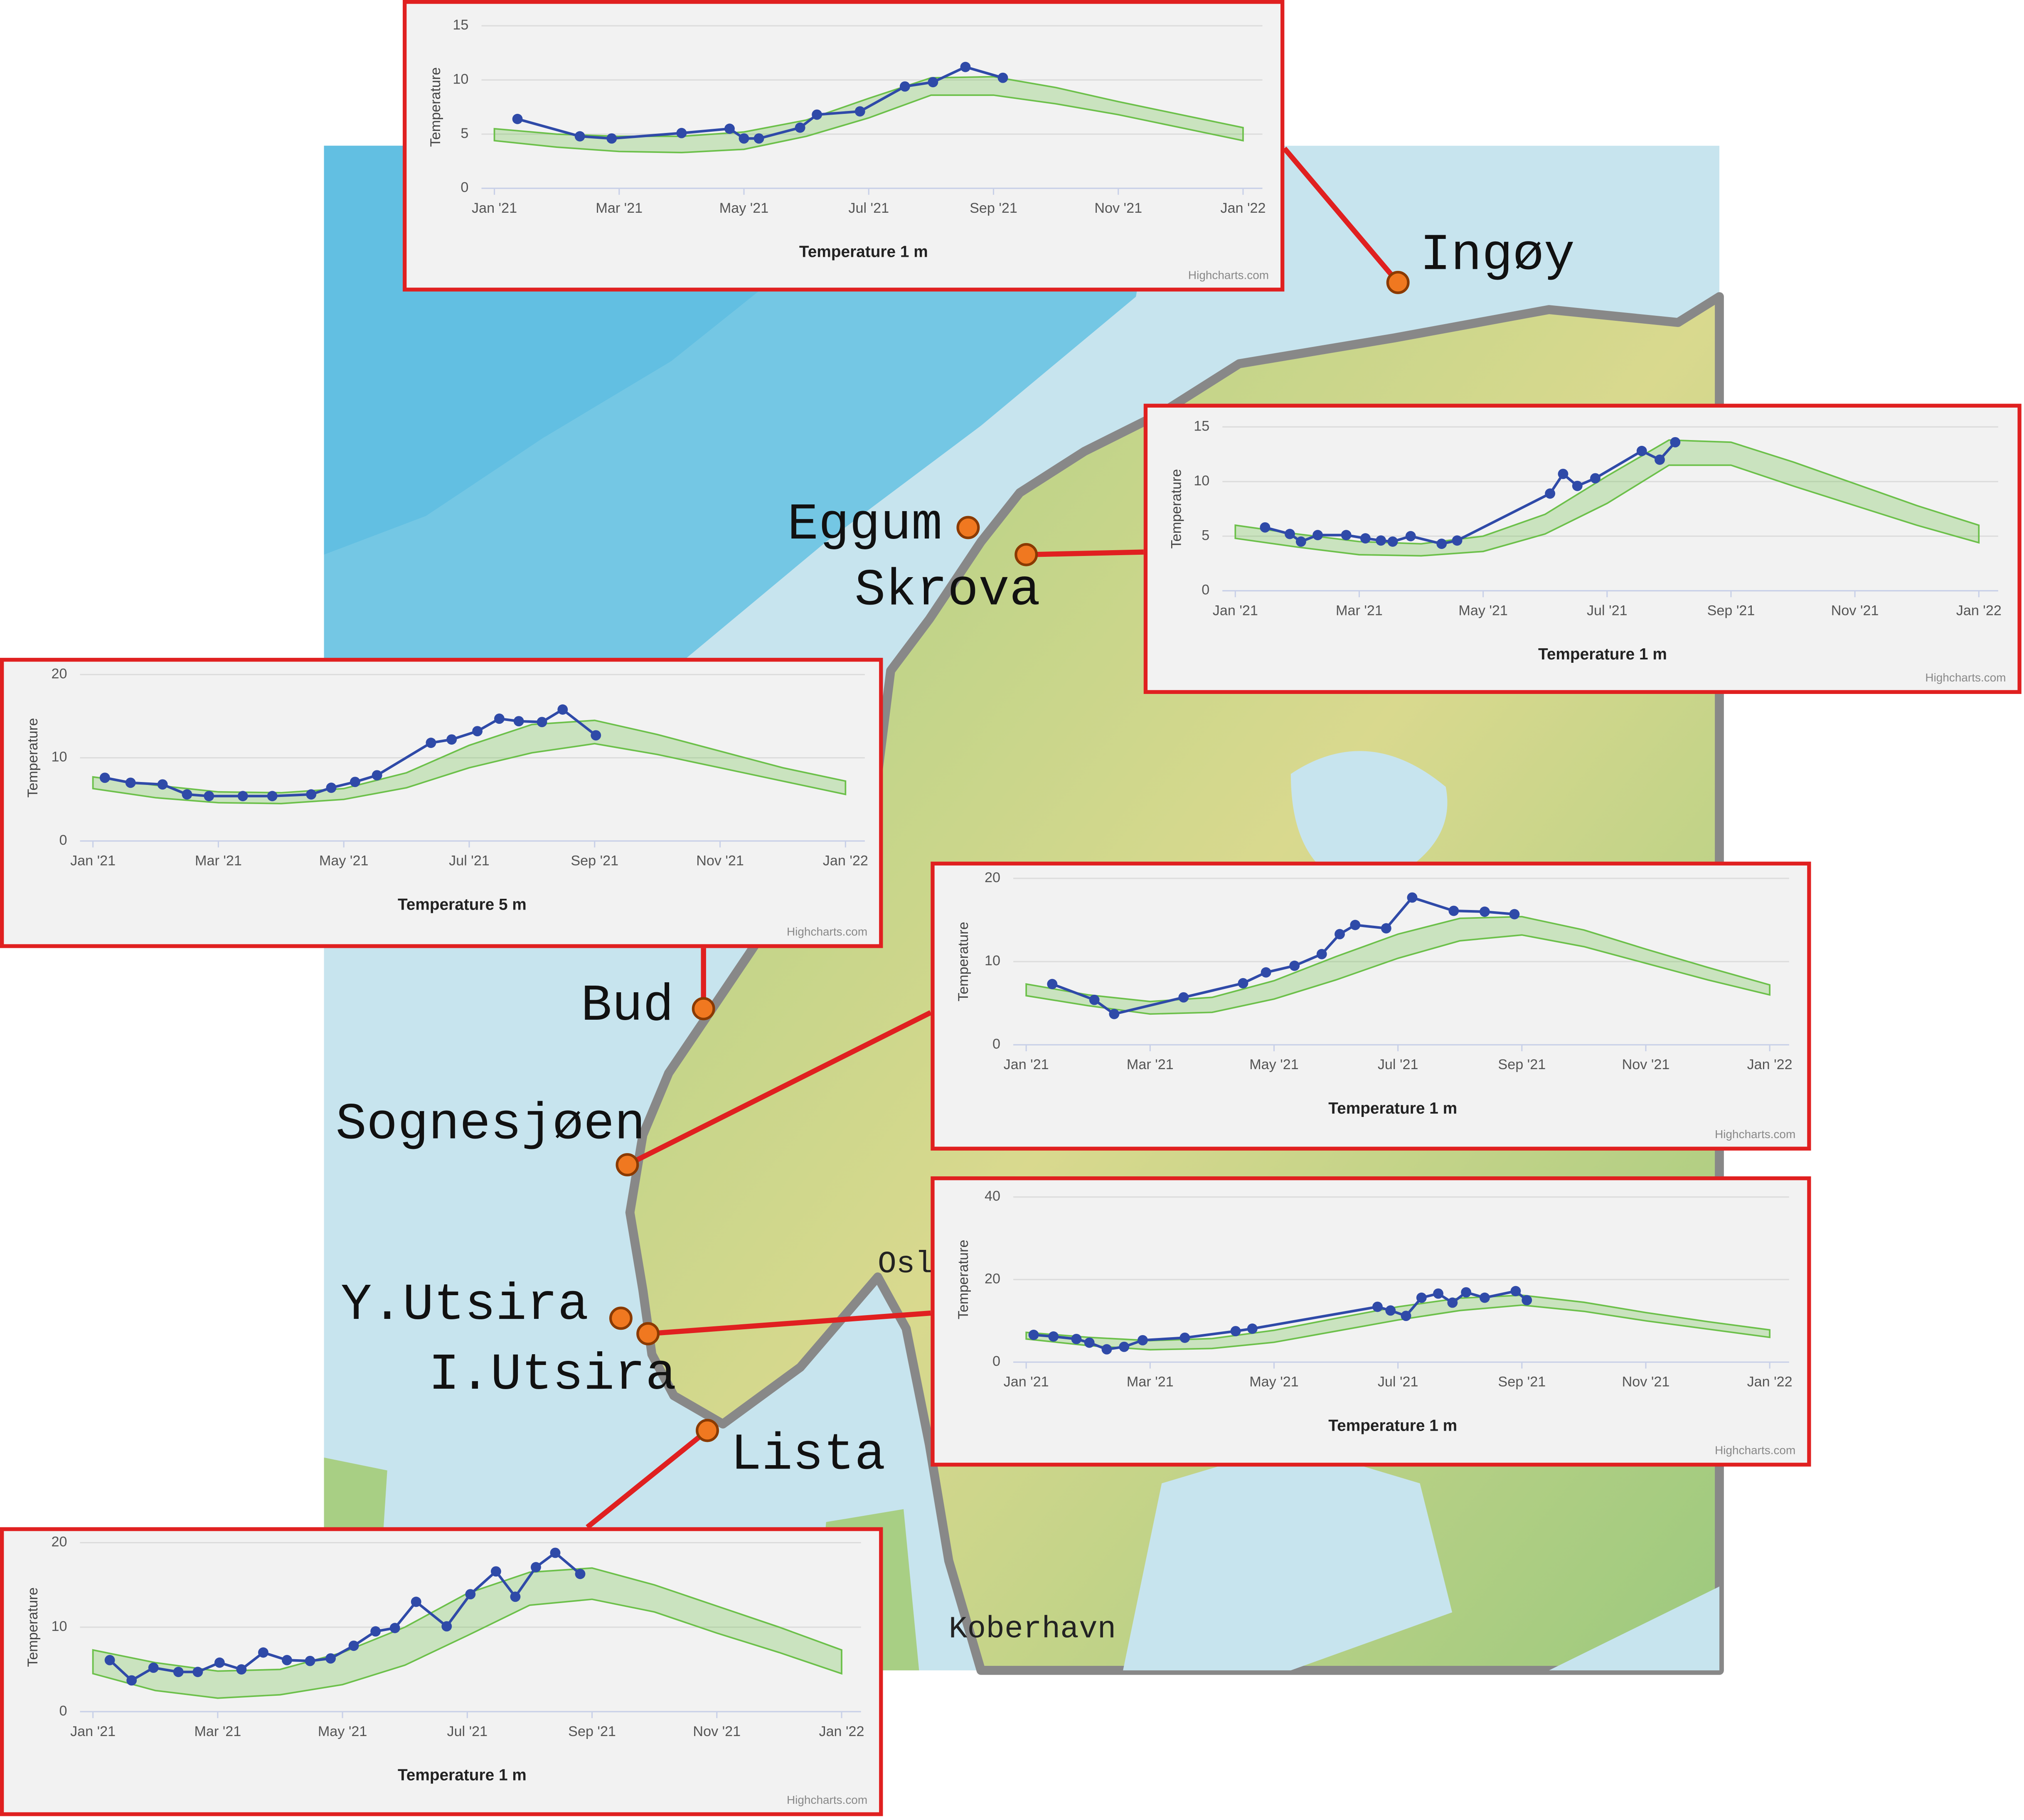  I want to click on x-tick-label: Mar '21, so click(218, 861).